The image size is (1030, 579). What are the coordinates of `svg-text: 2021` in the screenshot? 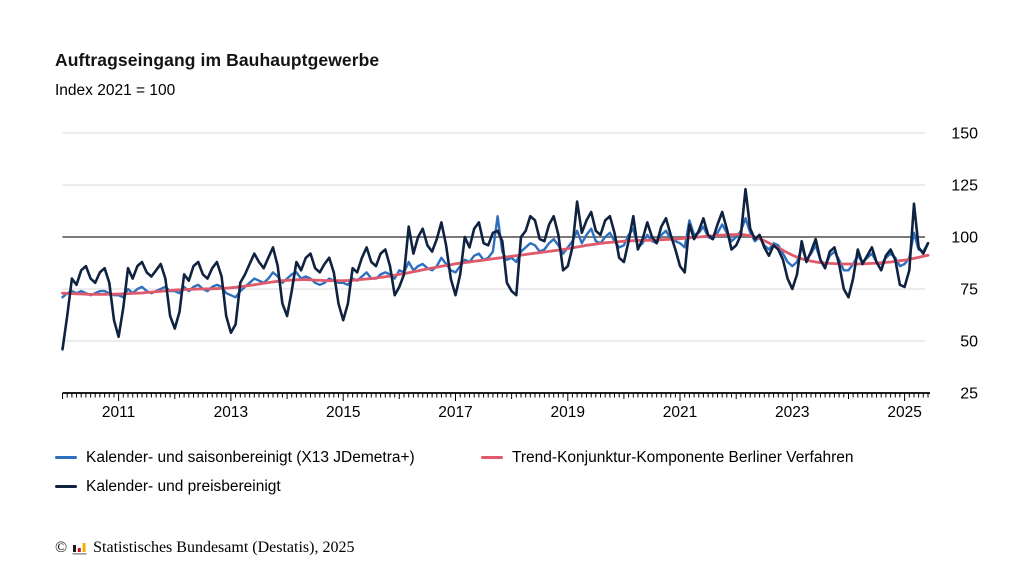 It's located at (680, 412).